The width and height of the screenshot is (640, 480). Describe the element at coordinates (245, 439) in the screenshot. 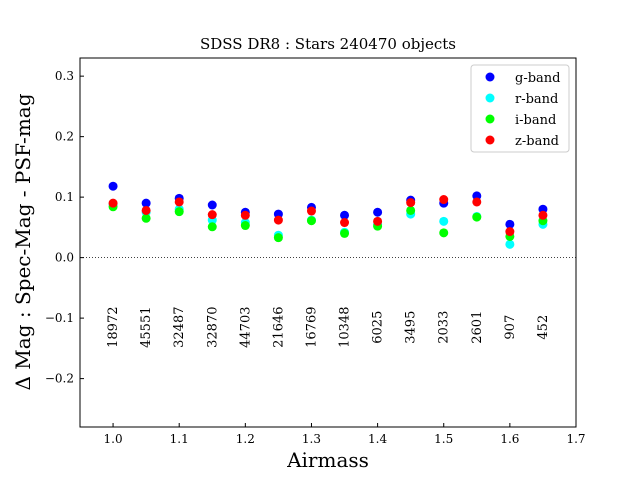

I see `x-tick-label: 1.2` at that location.